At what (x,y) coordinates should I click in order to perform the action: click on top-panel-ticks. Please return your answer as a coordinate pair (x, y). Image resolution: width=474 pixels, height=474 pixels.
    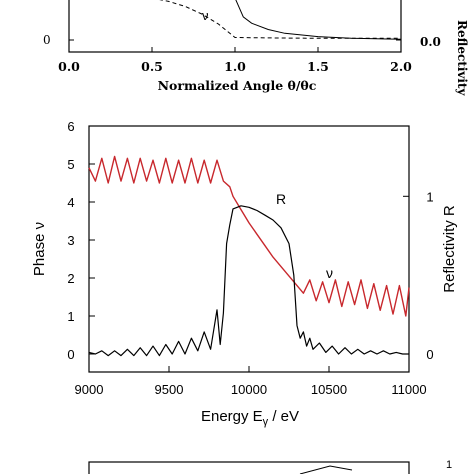
    Looking at the image, I should click on (235, 45).